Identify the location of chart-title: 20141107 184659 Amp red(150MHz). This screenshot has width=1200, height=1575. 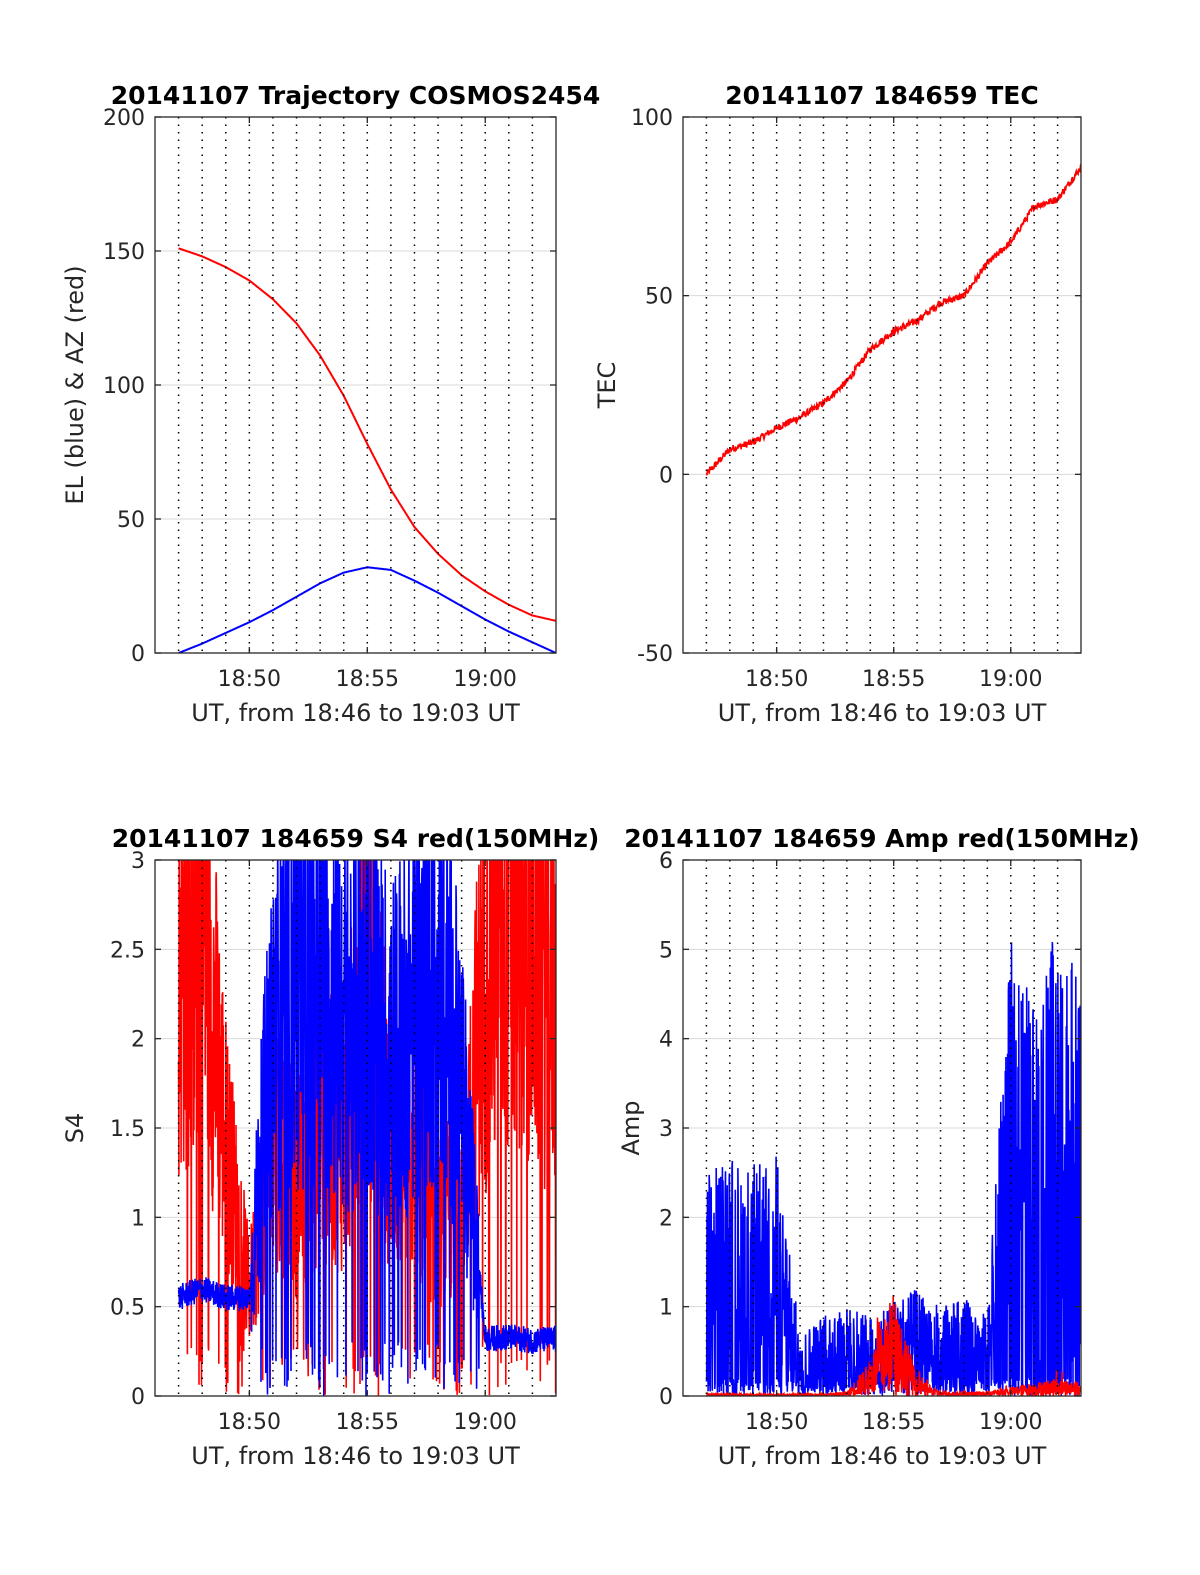
(882, 838).